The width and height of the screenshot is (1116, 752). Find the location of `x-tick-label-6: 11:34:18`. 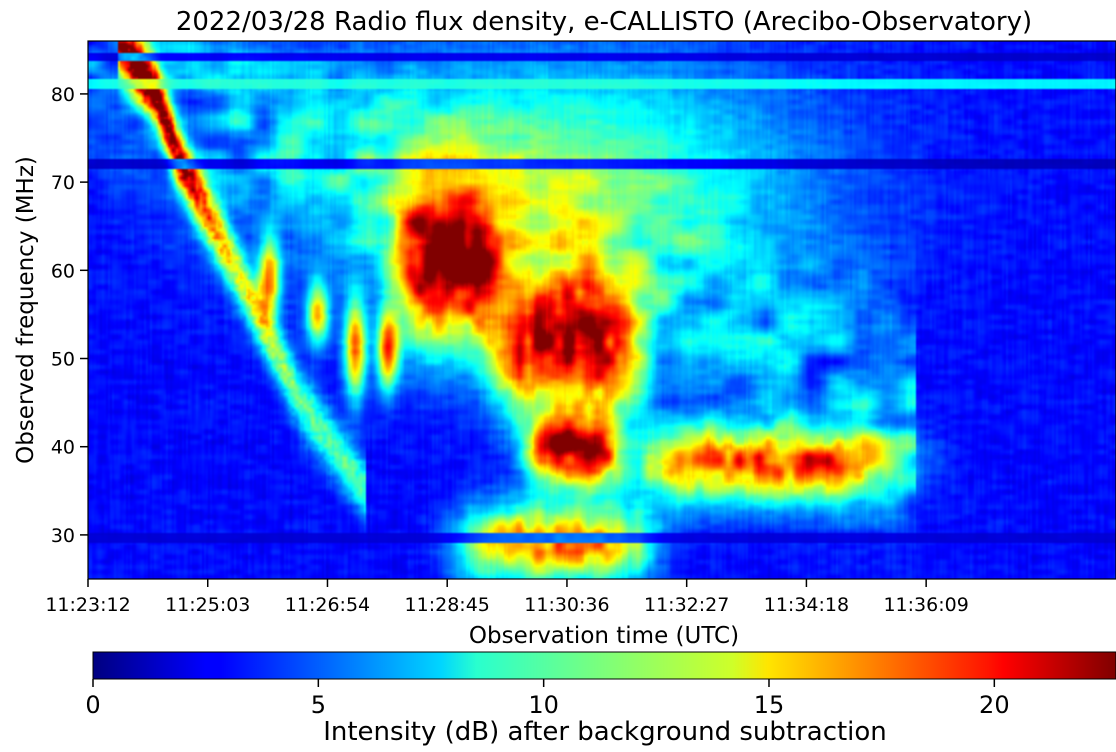

x-tick-label-6: 11:34:18 is located at coordinates (806, 605).